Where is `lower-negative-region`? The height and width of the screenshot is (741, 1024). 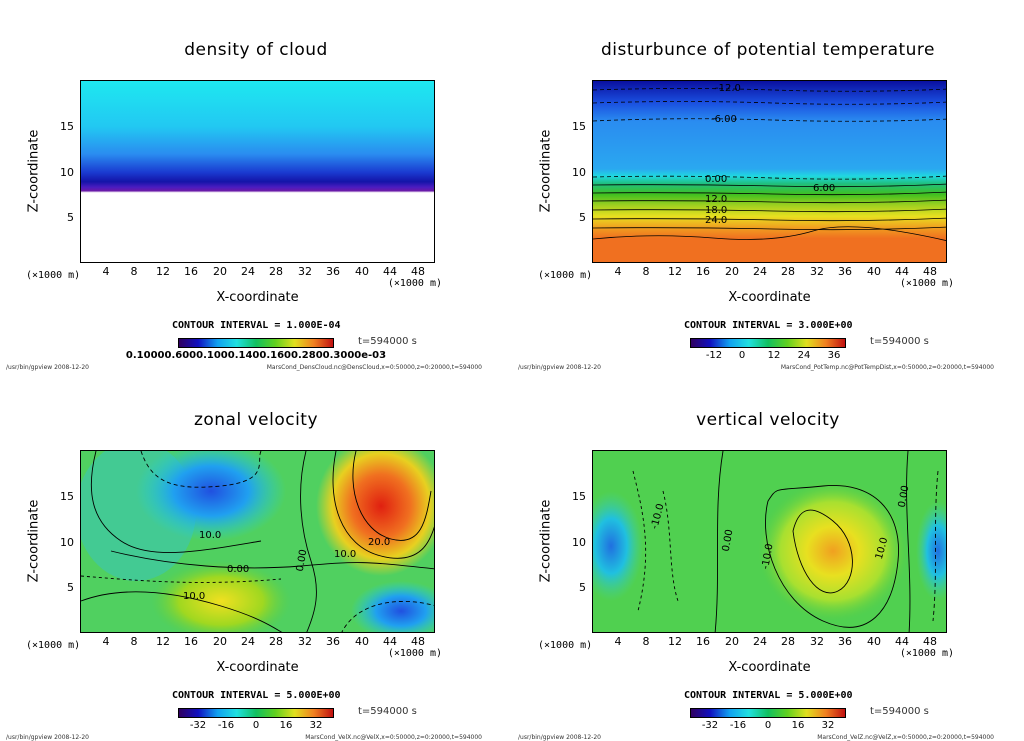 lower-negative-region is located at coordinates (392, 606).